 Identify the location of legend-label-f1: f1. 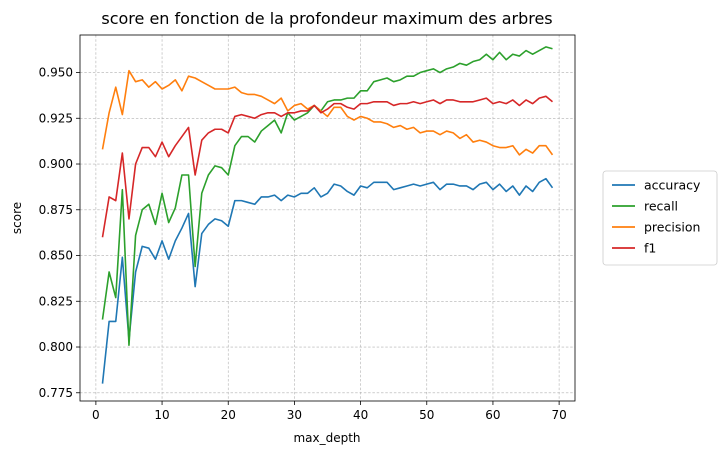
(650, 248).